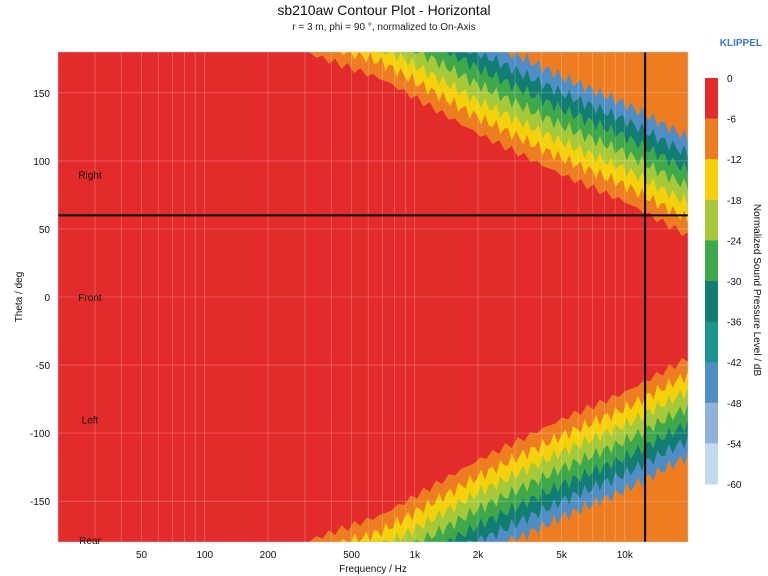  I want to click on colorbar-tick-label: -24, so click(734, 241).